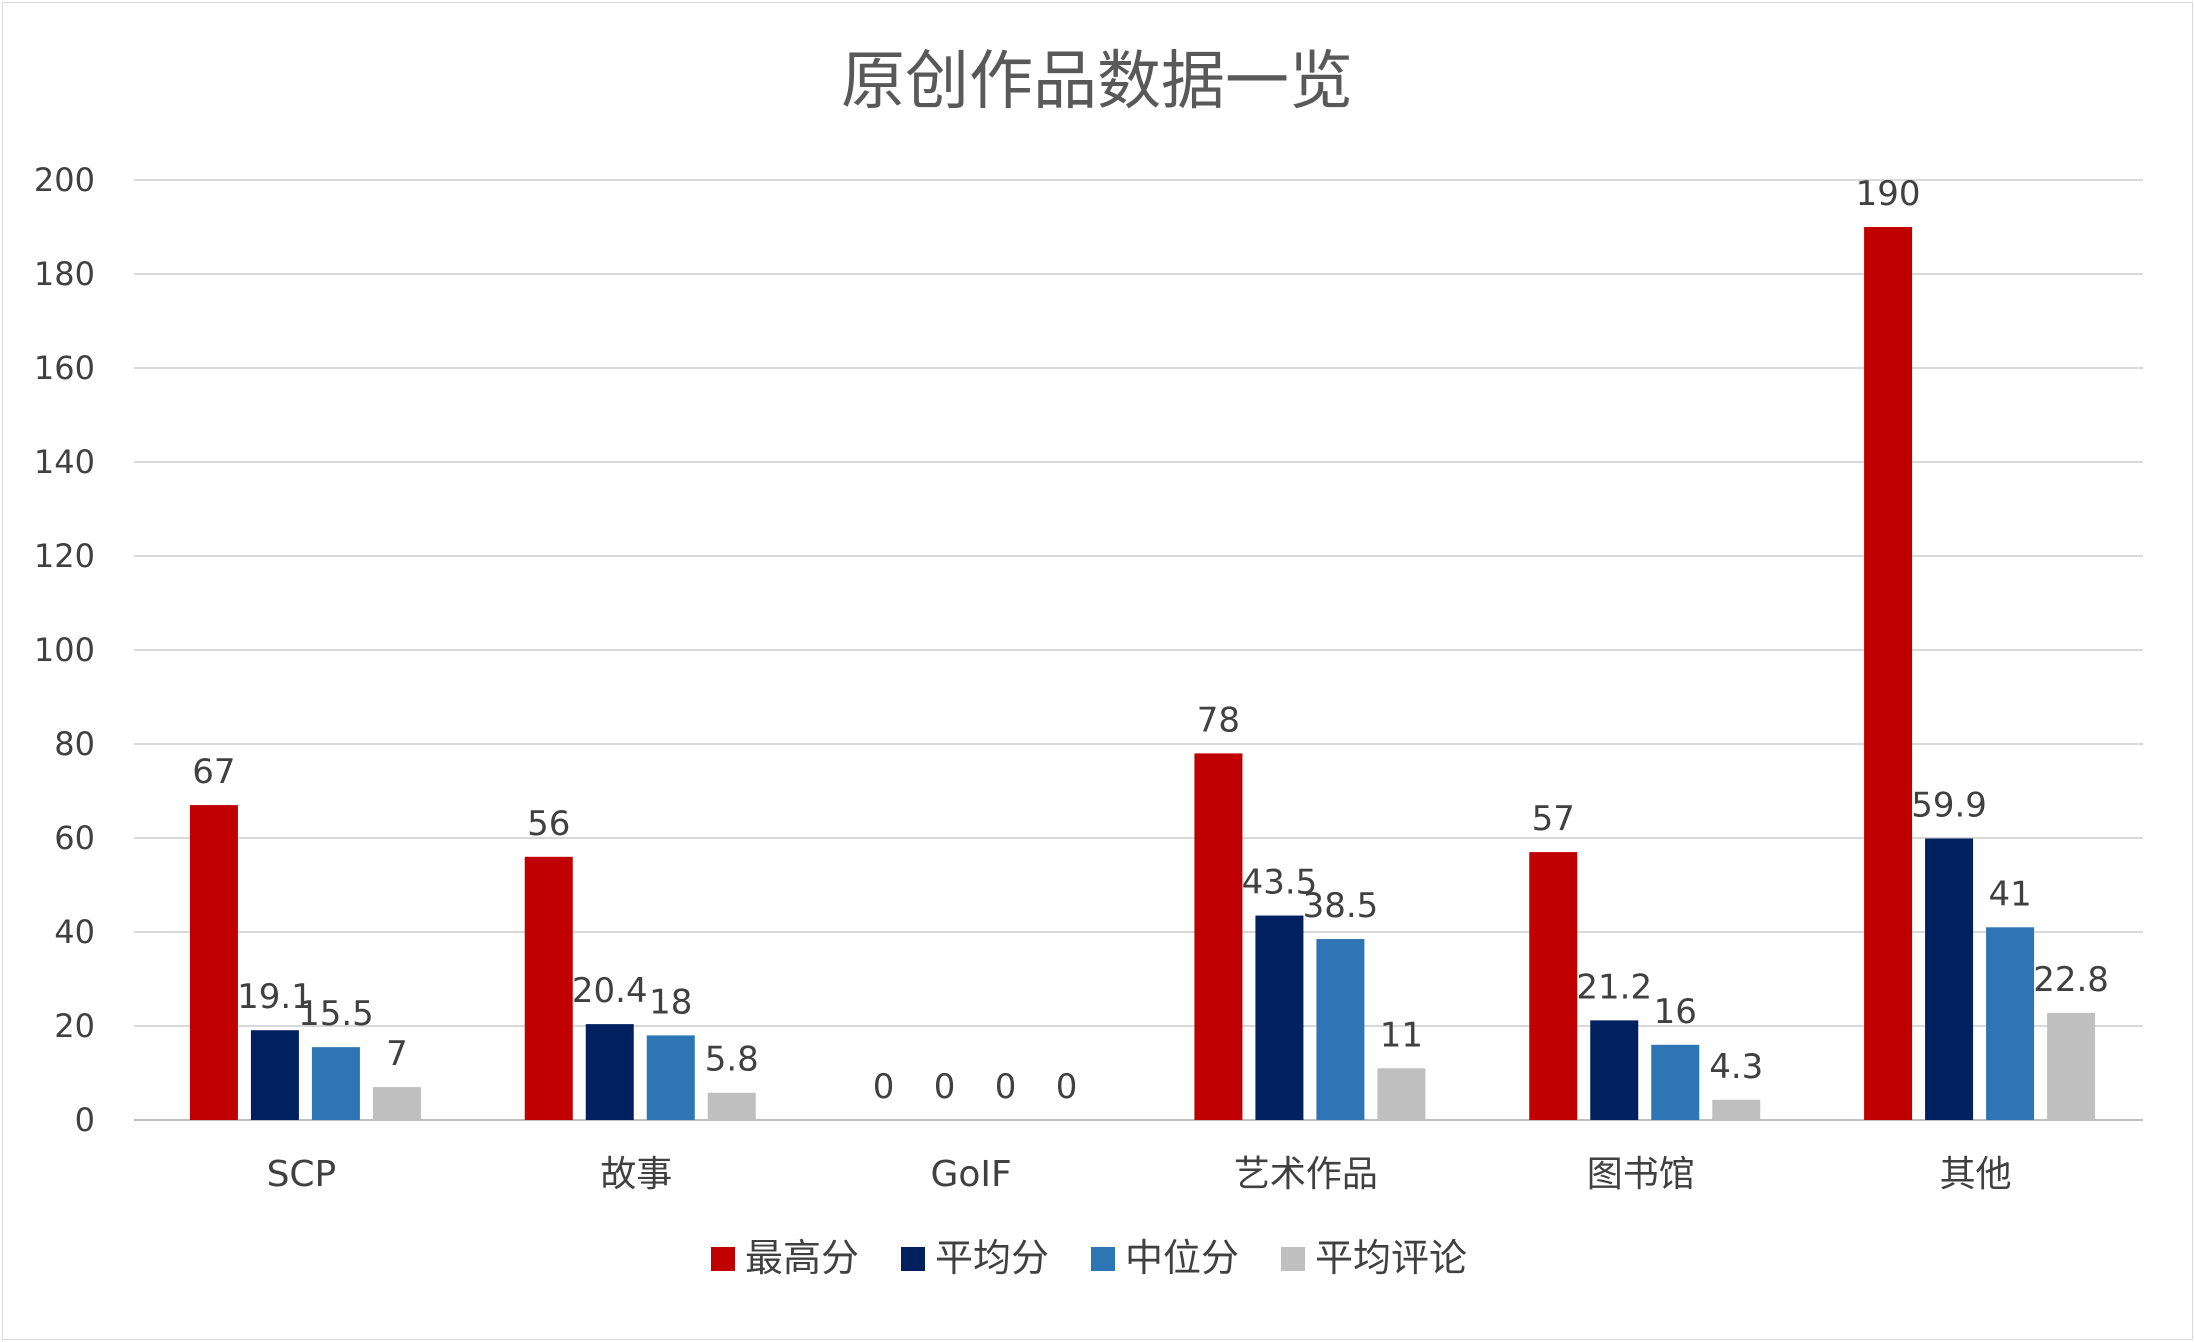 This screenshot has width=2195, height=1342. I want to click on data-label: 56, so click(548, 824).